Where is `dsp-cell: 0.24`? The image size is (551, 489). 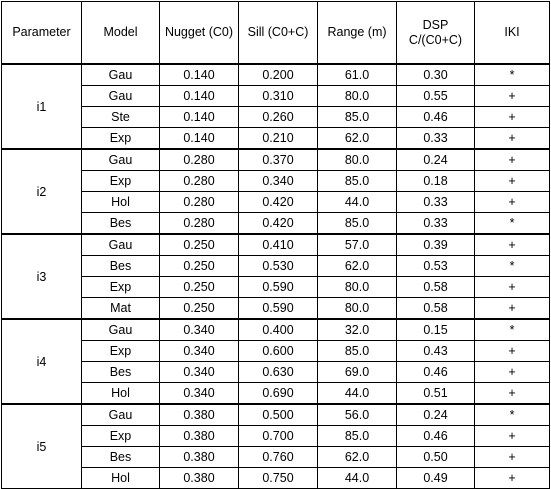 dsp-cell: 0.24 is located at coordinates (435, 414).